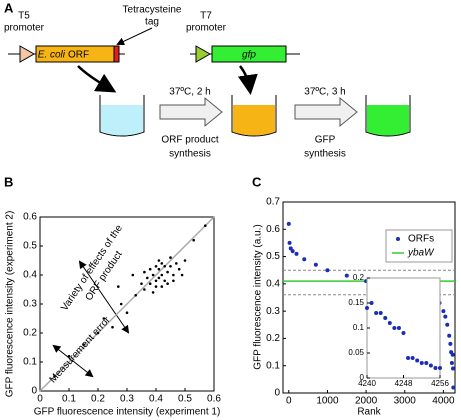  Describe the element at coordinates (152, 10) in the screenshot. I see `label: Tetracysteine` at that location.